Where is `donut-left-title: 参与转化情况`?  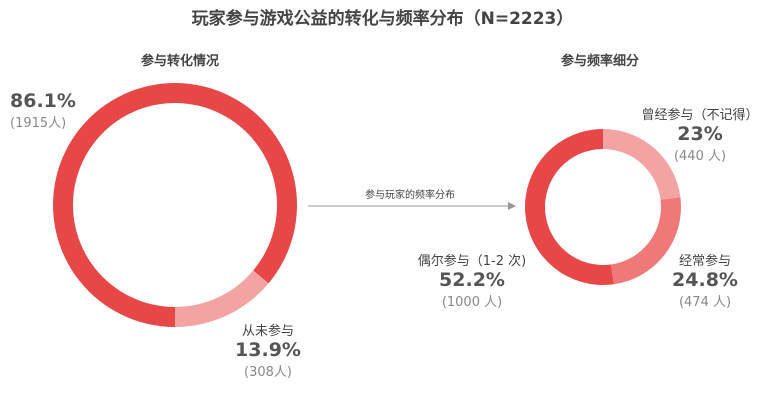 donut-left-title: 参与转化情况 is located at coordinates (179, 61).